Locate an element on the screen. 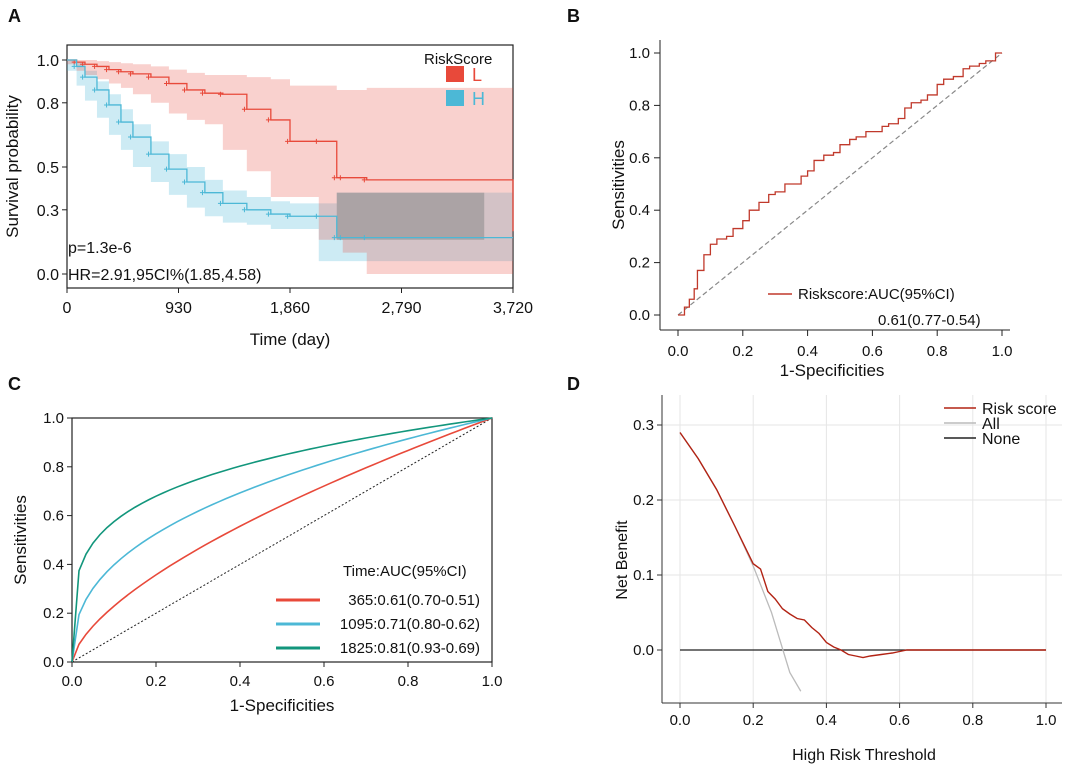 This screenshot has height=767, width=1065. hazard-ratio-label: HR=2.91,95CI%(1.85,4.58) is located at coordinates (164, 275).